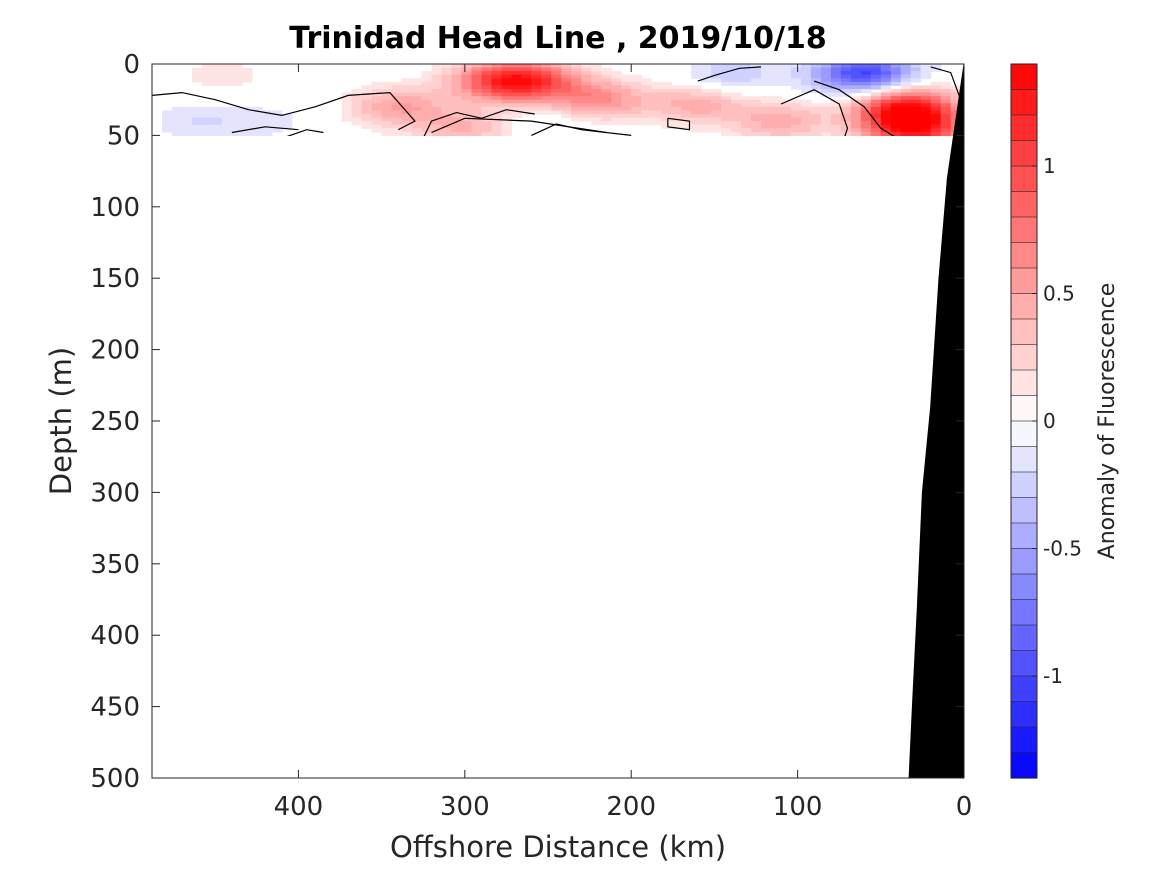 This screenshot has height=875, width=1167. Describe the element at coordinates (557, 38) in the screenshot. I see `chart-title: Trinidad Head Line , 2019/10/18` at that location.